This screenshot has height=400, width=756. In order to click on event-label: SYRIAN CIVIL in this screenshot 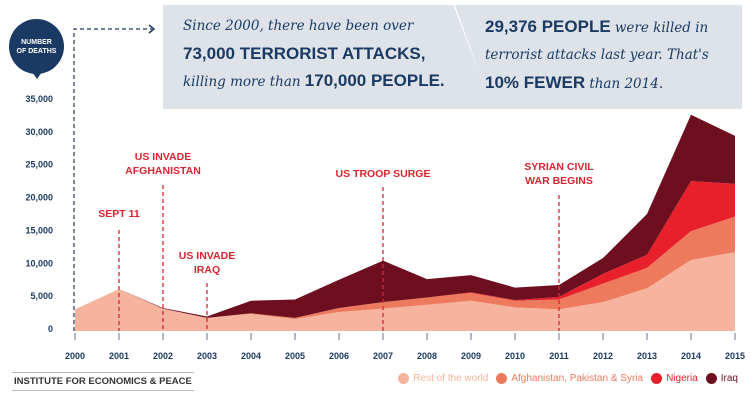, I will do `click(559, 167)`.